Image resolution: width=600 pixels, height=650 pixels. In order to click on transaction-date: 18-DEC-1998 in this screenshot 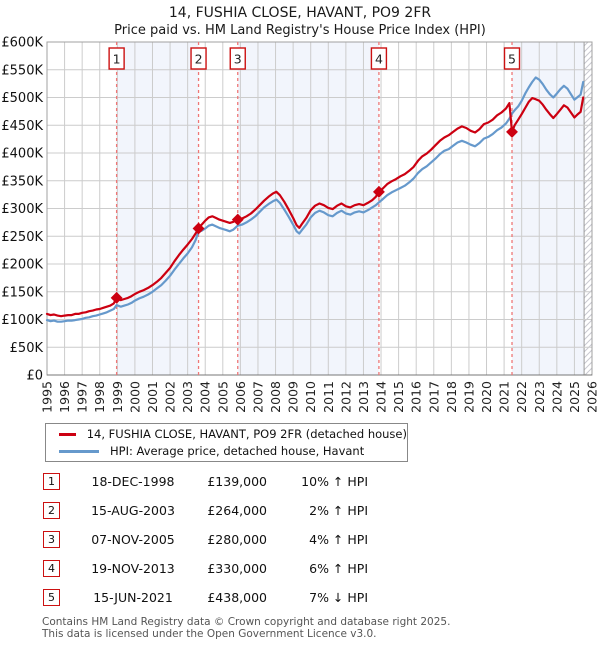, I will do `click(133, 481)`.